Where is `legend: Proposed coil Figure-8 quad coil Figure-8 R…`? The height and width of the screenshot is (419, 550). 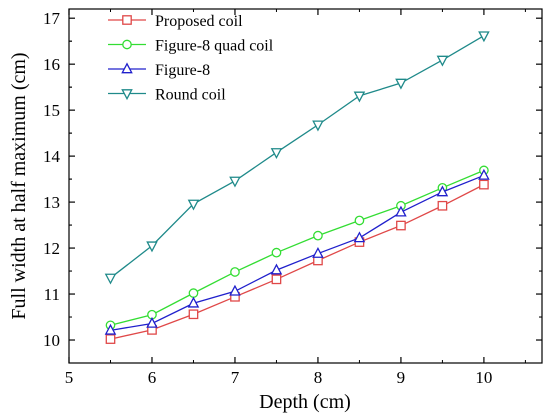 legend: Proposed coil Figure-8 quad coil Figure-8 R… is located at coordinates (191, 58).